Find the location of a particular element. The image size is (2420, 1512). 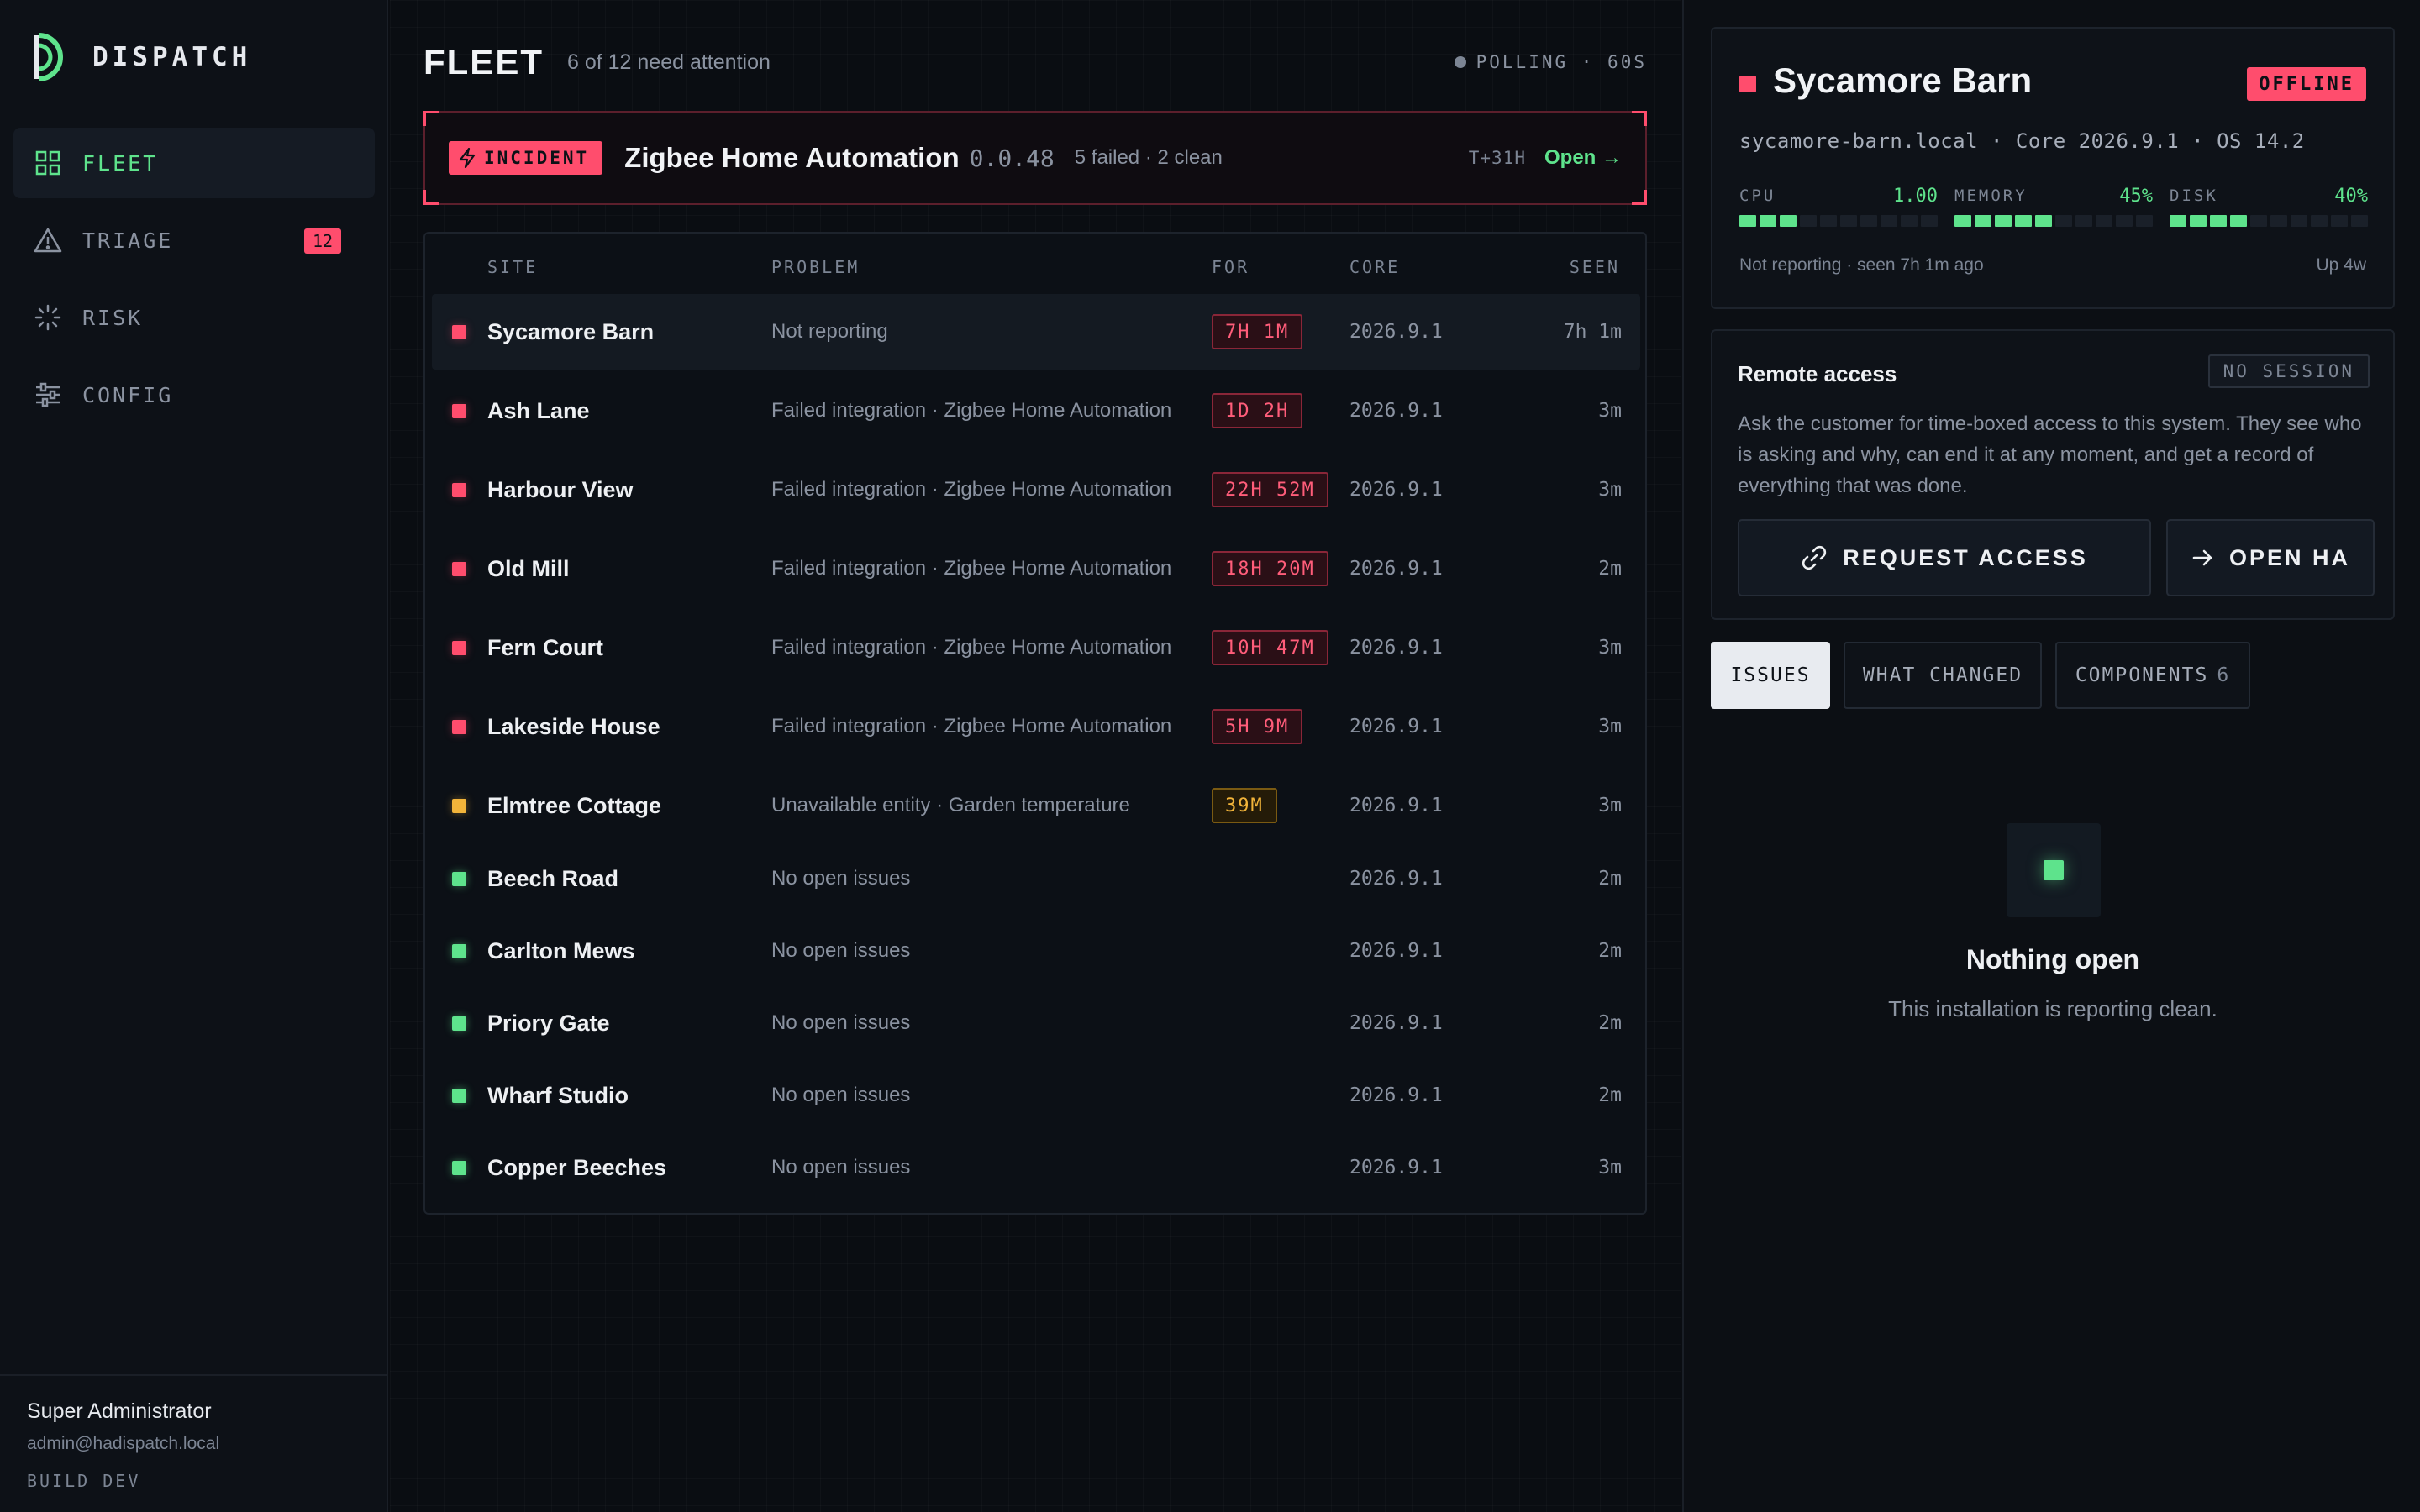

tab-components: COMPONENTS 6 is located at coordinates (2152, 675).